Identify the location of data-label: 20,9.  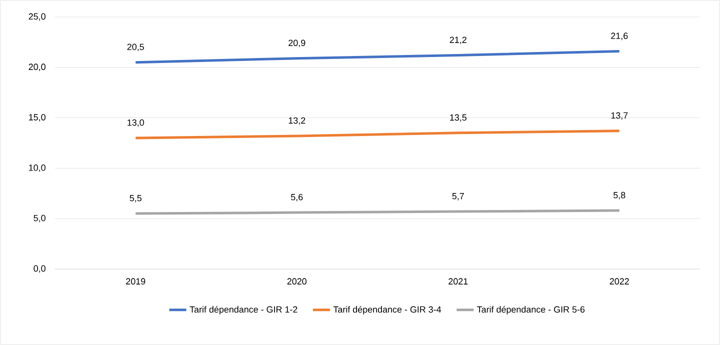
(297, 44).